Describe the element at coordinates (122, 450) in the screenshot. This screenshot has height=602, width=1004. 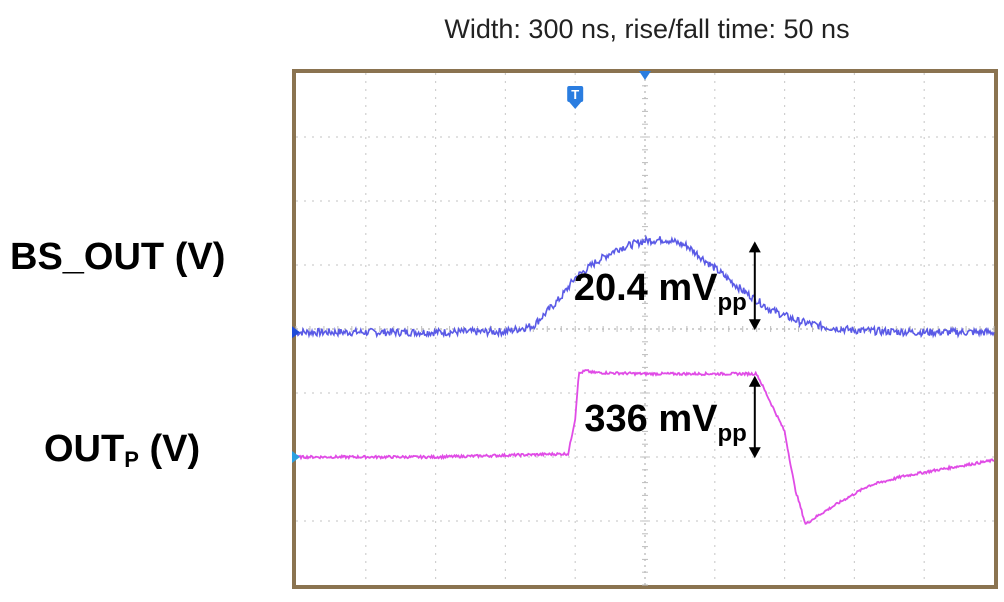
I see `channel-label-out-p: OUTP (V)` at that location.